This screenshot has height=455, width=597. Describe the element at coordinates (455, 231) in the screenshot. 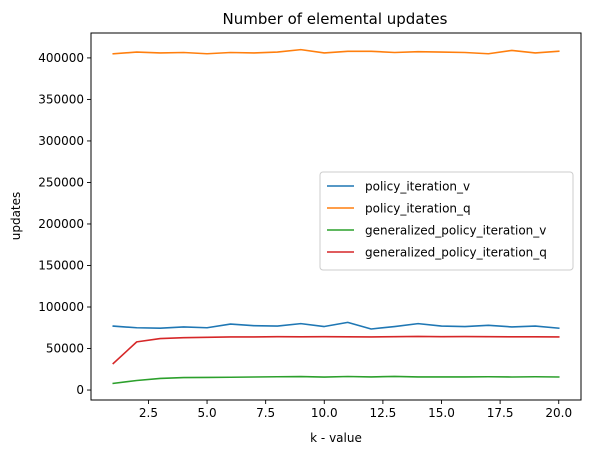

I see `legend-label: generalized_policy_iteration_v` at that location.